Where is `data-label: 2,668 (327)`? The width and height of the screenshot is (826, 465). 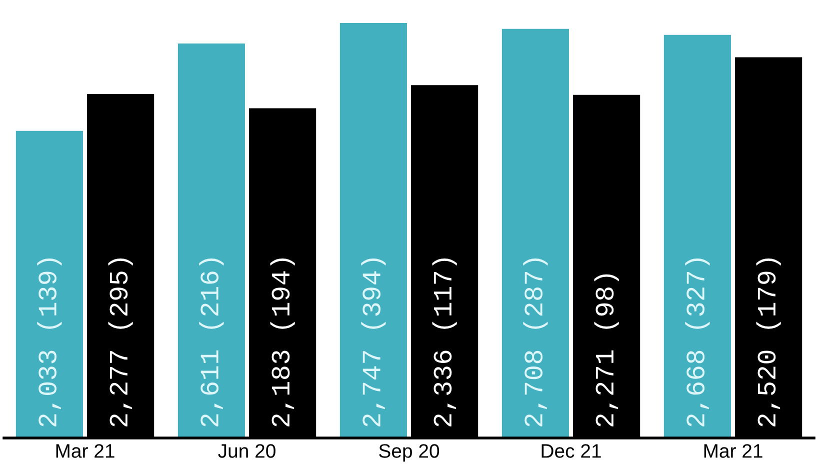
data-label: 2,668 (327) is located at coordinates (697, 342).